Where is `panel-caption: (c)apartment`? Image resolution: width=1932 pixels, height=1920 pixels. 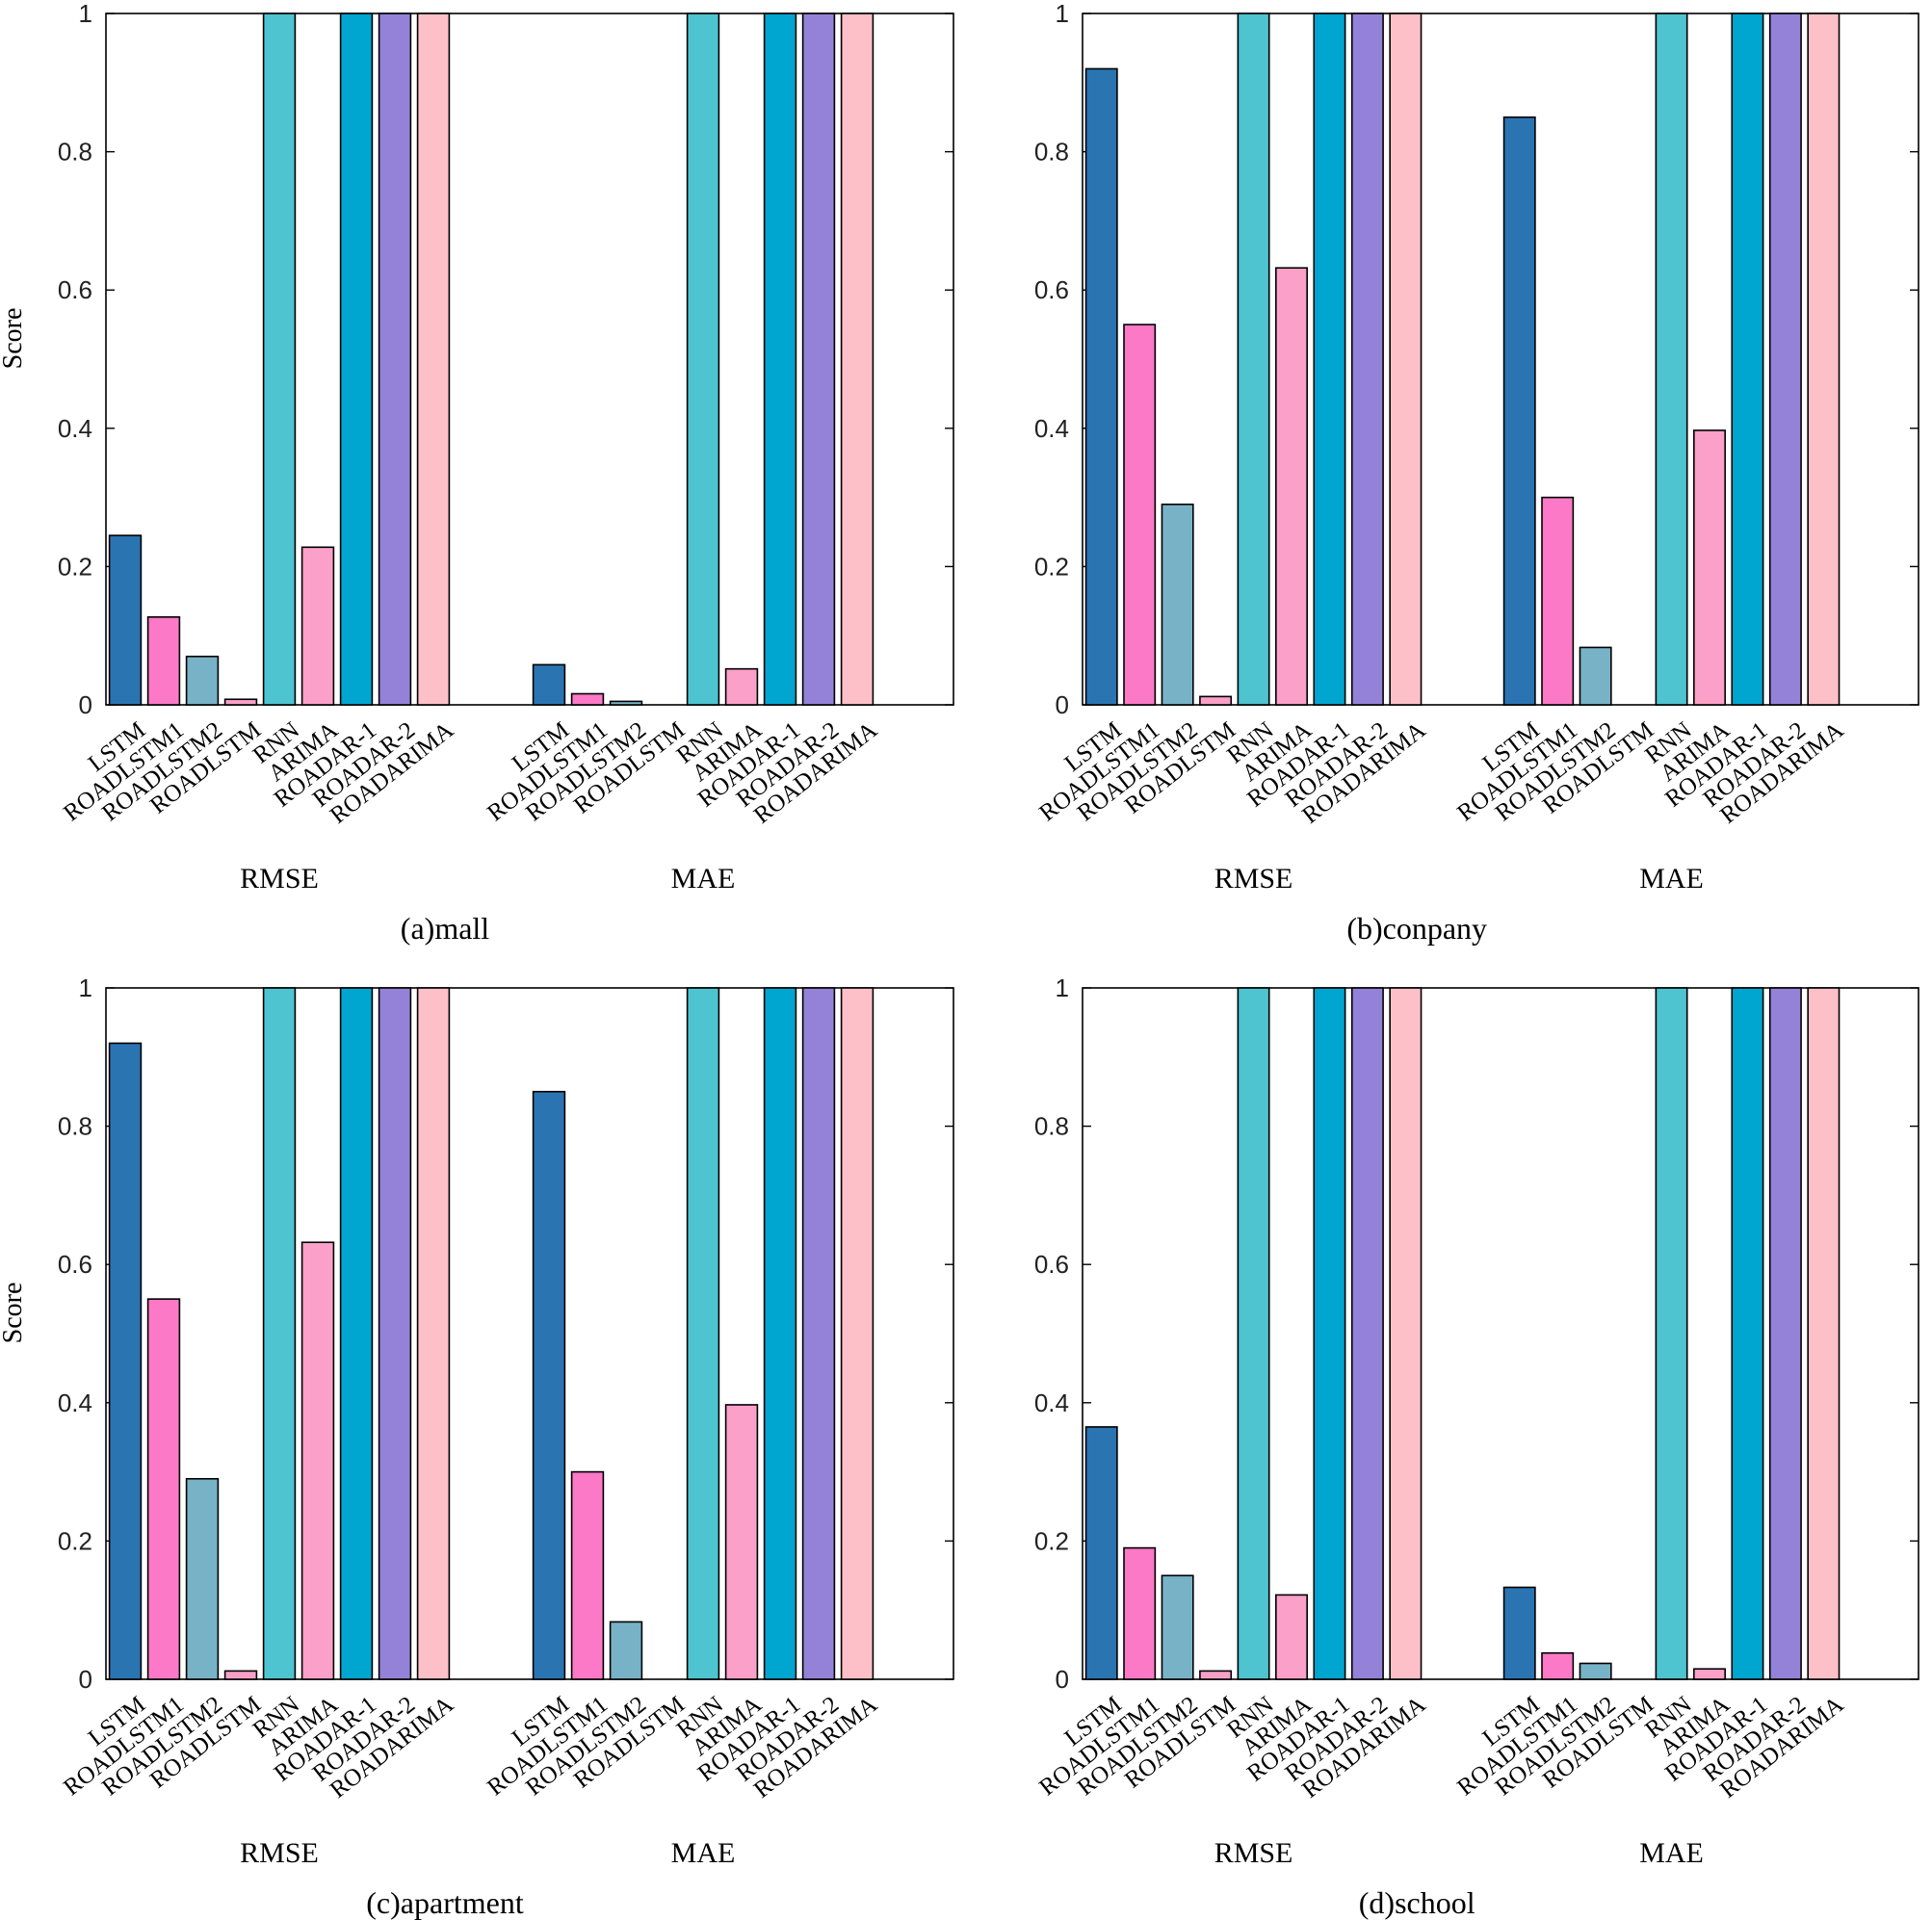 panel-caption: (c)apartment is located at coordinates (445, 1902).